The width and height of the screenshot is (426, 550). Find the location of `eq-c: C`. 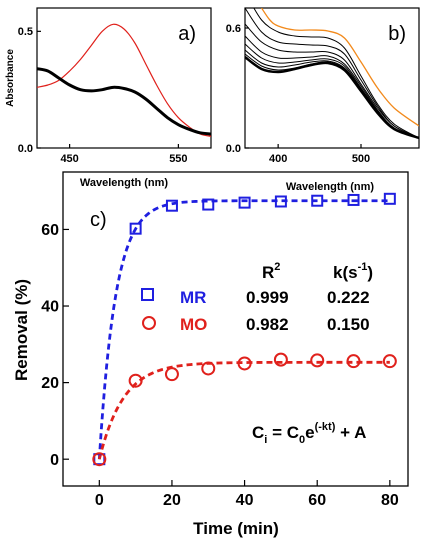

eq-c: C is located at coordinates (258, 432).